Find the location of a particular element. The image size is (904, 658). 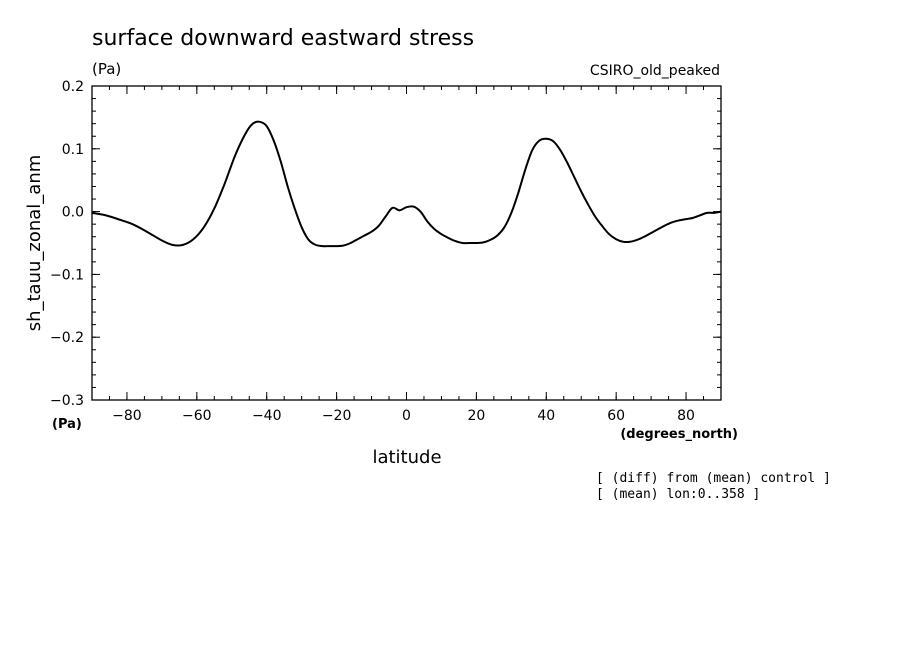

x-tick-label: 40 is located at coordinates (546, 416).